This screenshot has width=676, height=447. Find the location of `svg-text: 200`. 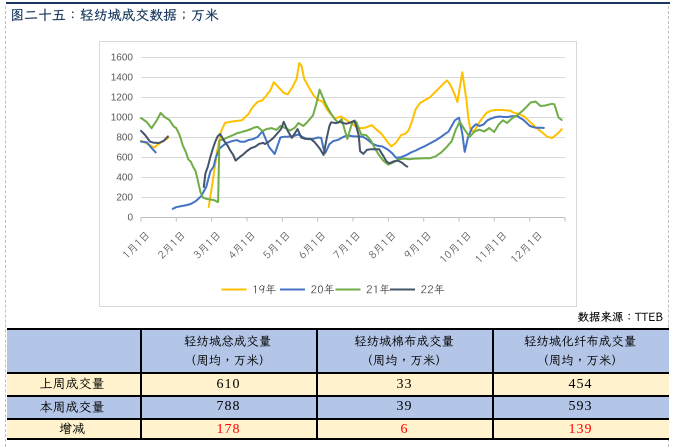

svg-text: 200 is located at coordinates (124, 198).